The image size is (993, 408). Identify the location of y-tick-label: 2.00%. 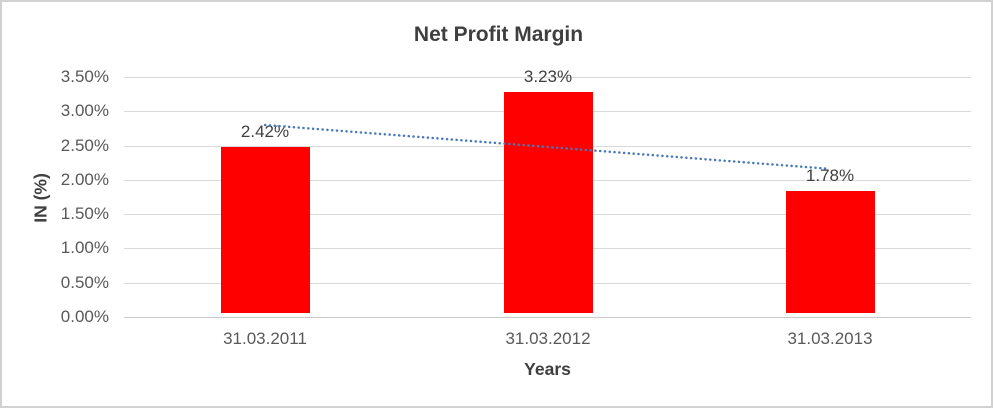
(84, 179).